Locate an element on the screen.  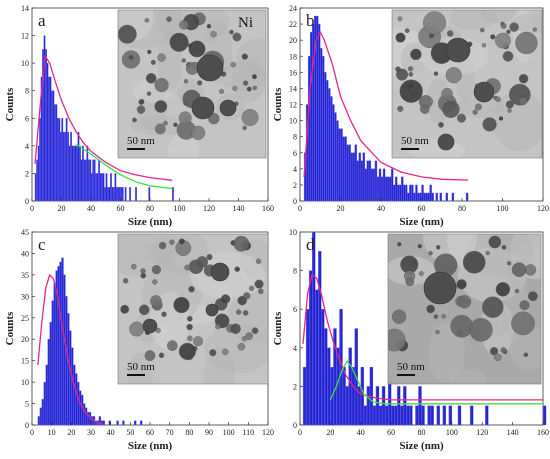
x-tick-label: 120 is located at coordinates (209, 208).